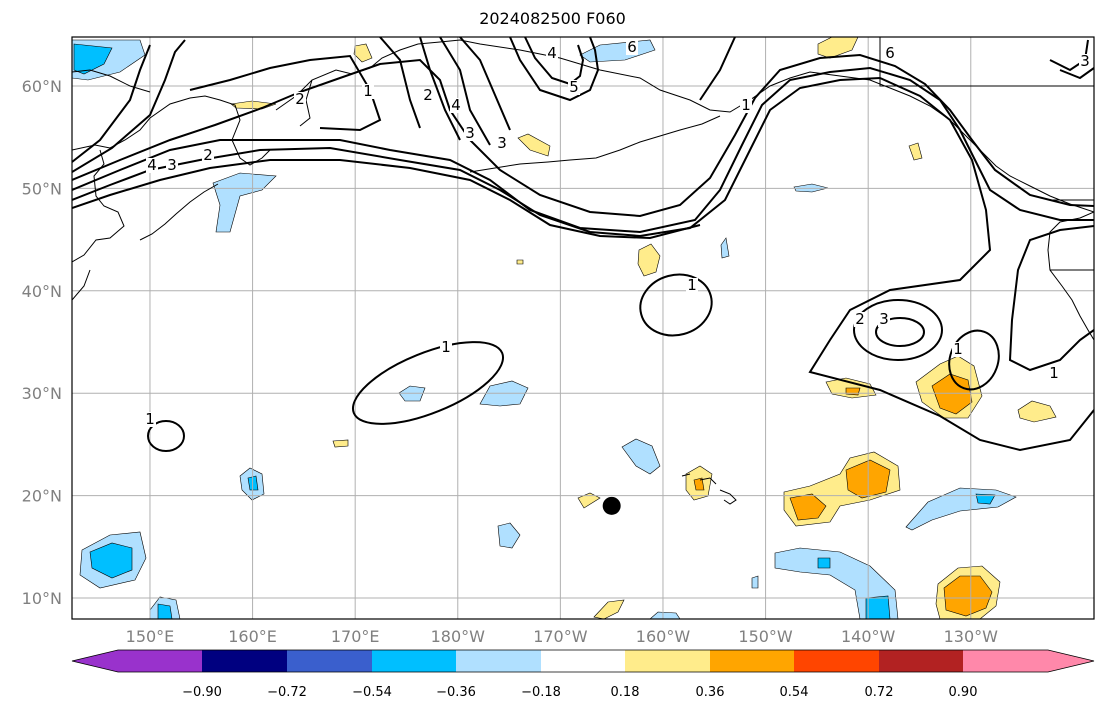 This screenshot has height=712, width=1105. I want to click on longitude-tick-label: 150°W, so click(765, 636).